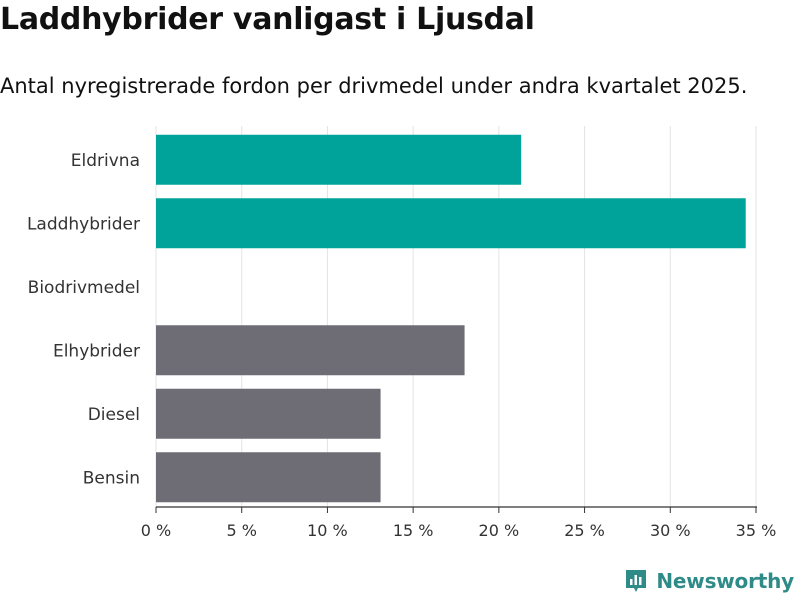  I want to click on x-tick-label: 30 %, so click(670, 530).